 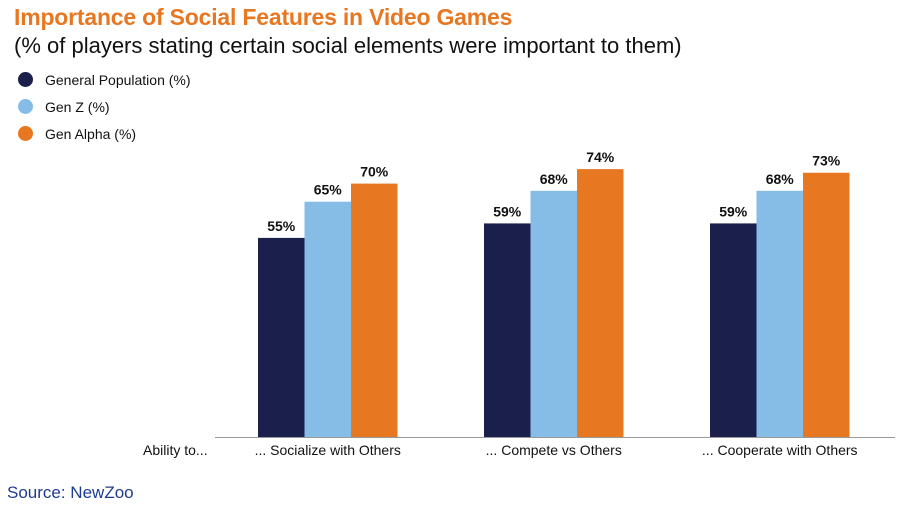 I want to click on source-note: Source: NewZoo, so click(x=70, y=492).